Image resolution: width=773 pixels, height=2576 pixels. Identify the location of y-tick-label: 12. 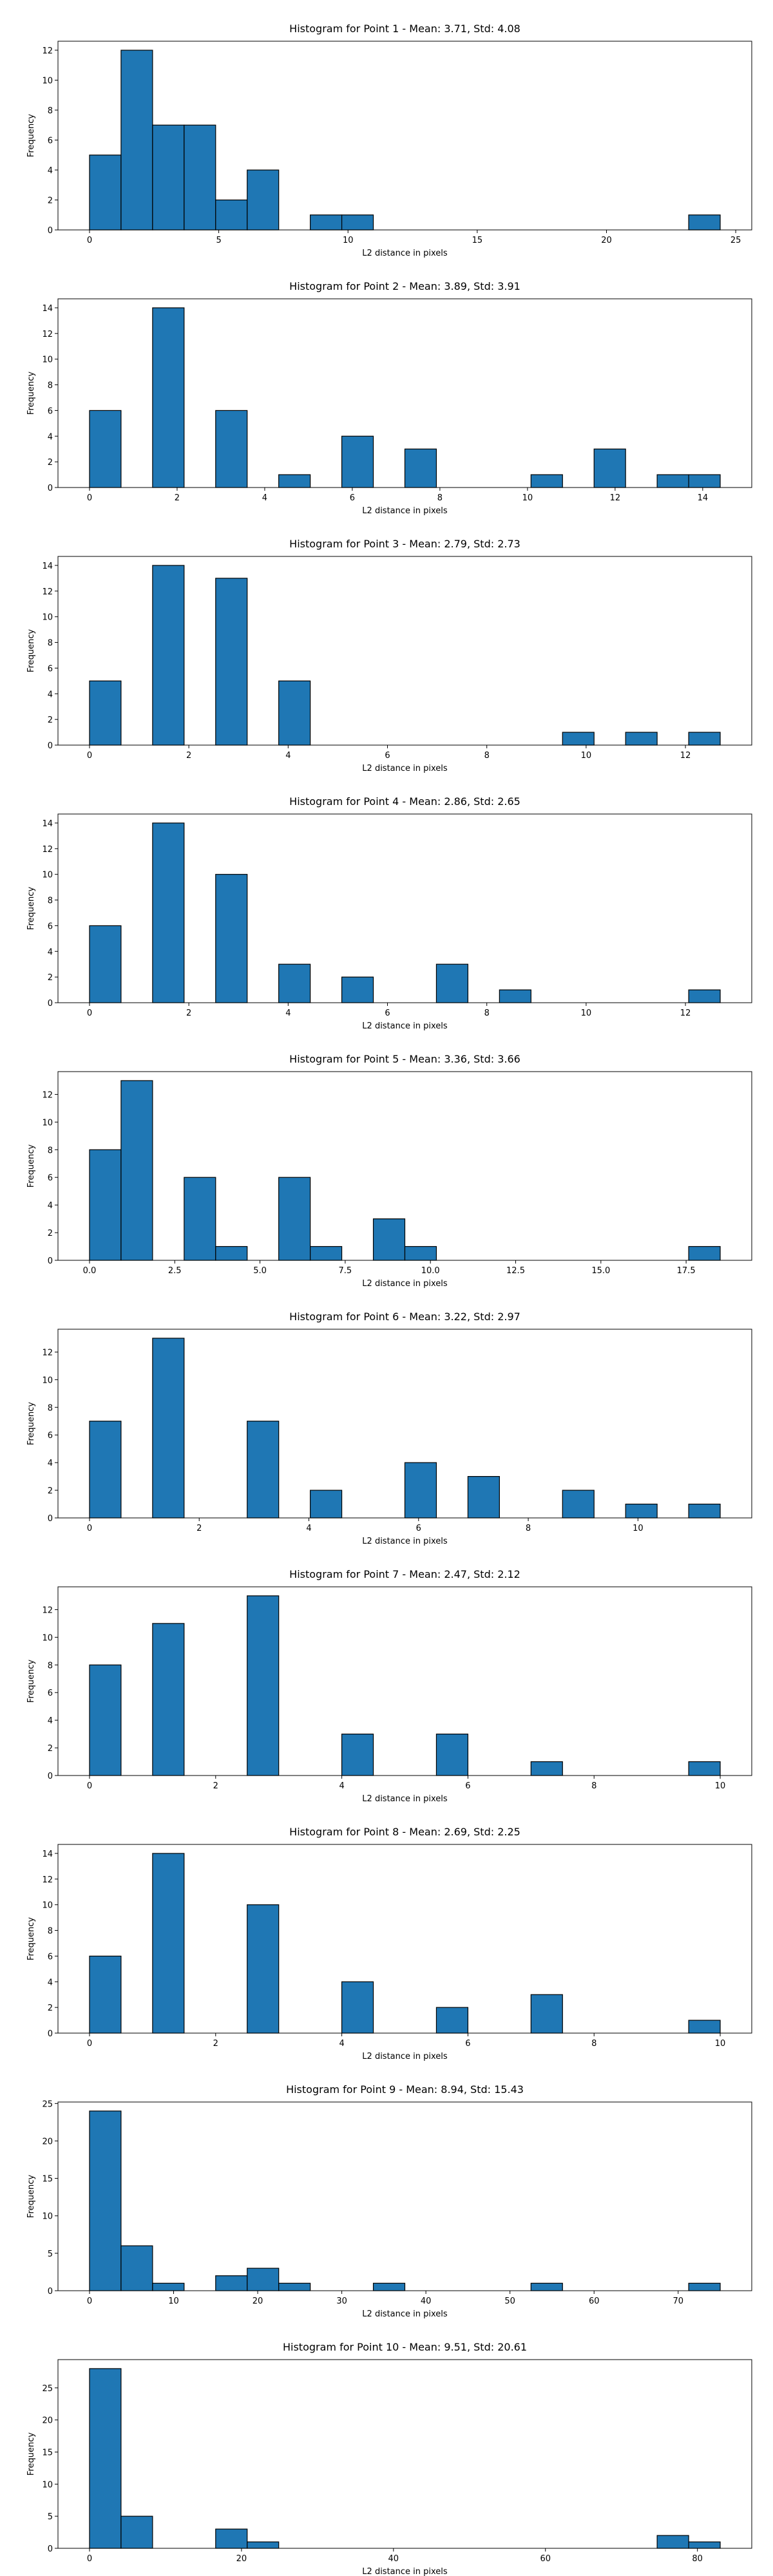
(47, 1353).